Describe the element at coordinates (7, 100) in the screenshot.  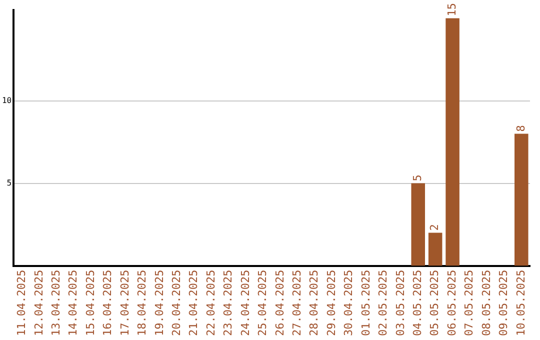
I see `y-tick-label: 10` at that location.